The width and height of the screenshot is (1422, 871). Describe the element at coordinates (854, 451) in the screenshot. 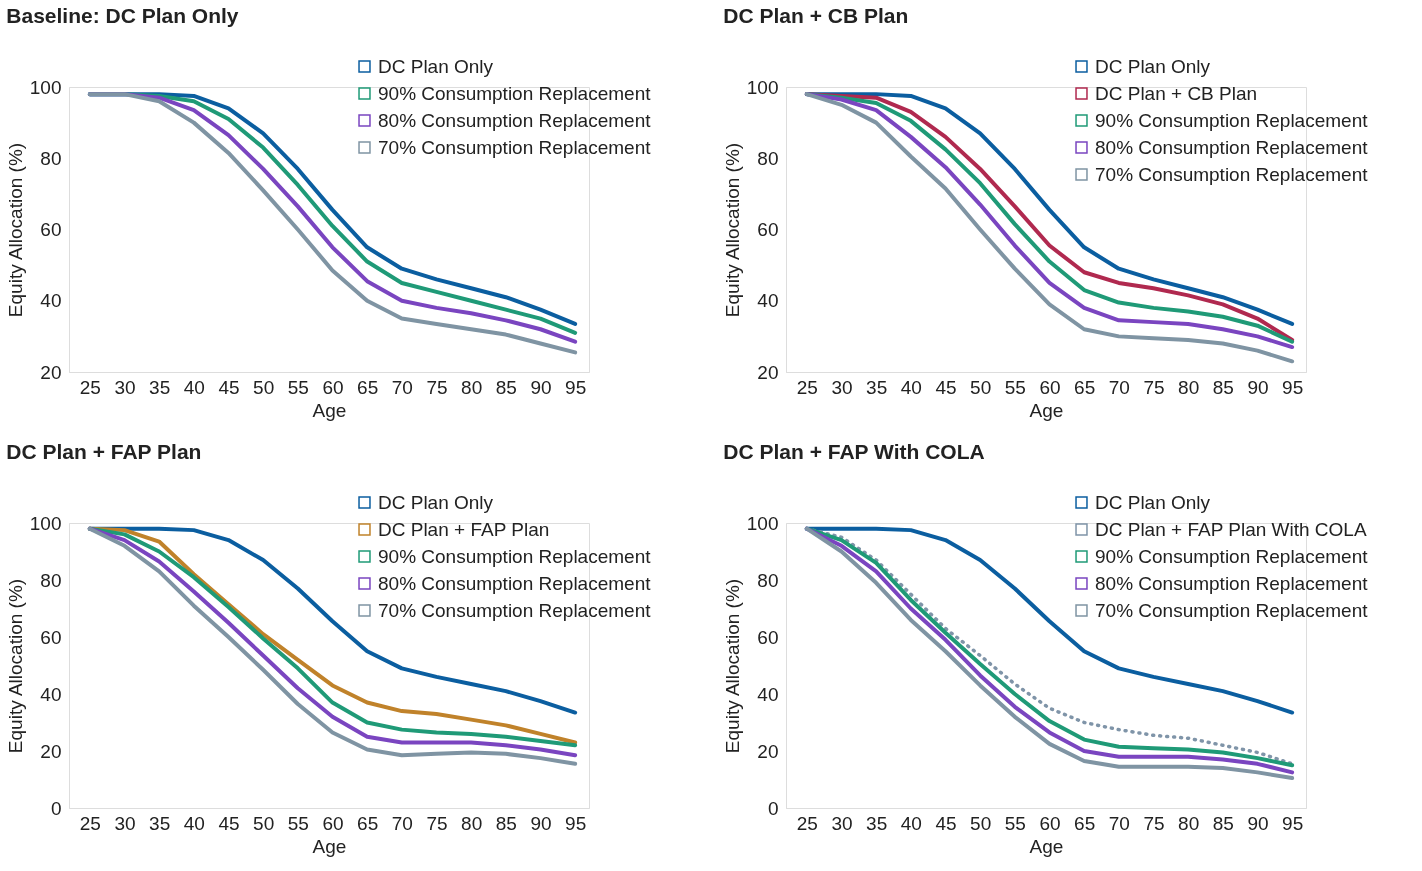

I see `chart-title: DC Plan + FAP With COLA` at that location.